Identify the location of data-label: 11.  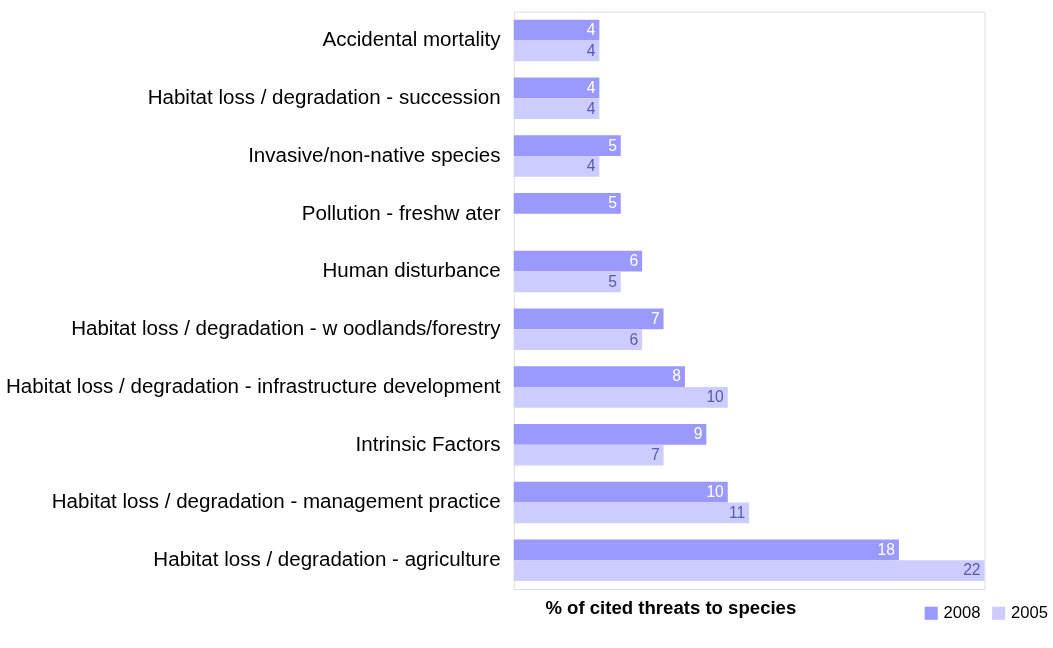
(737, 512).